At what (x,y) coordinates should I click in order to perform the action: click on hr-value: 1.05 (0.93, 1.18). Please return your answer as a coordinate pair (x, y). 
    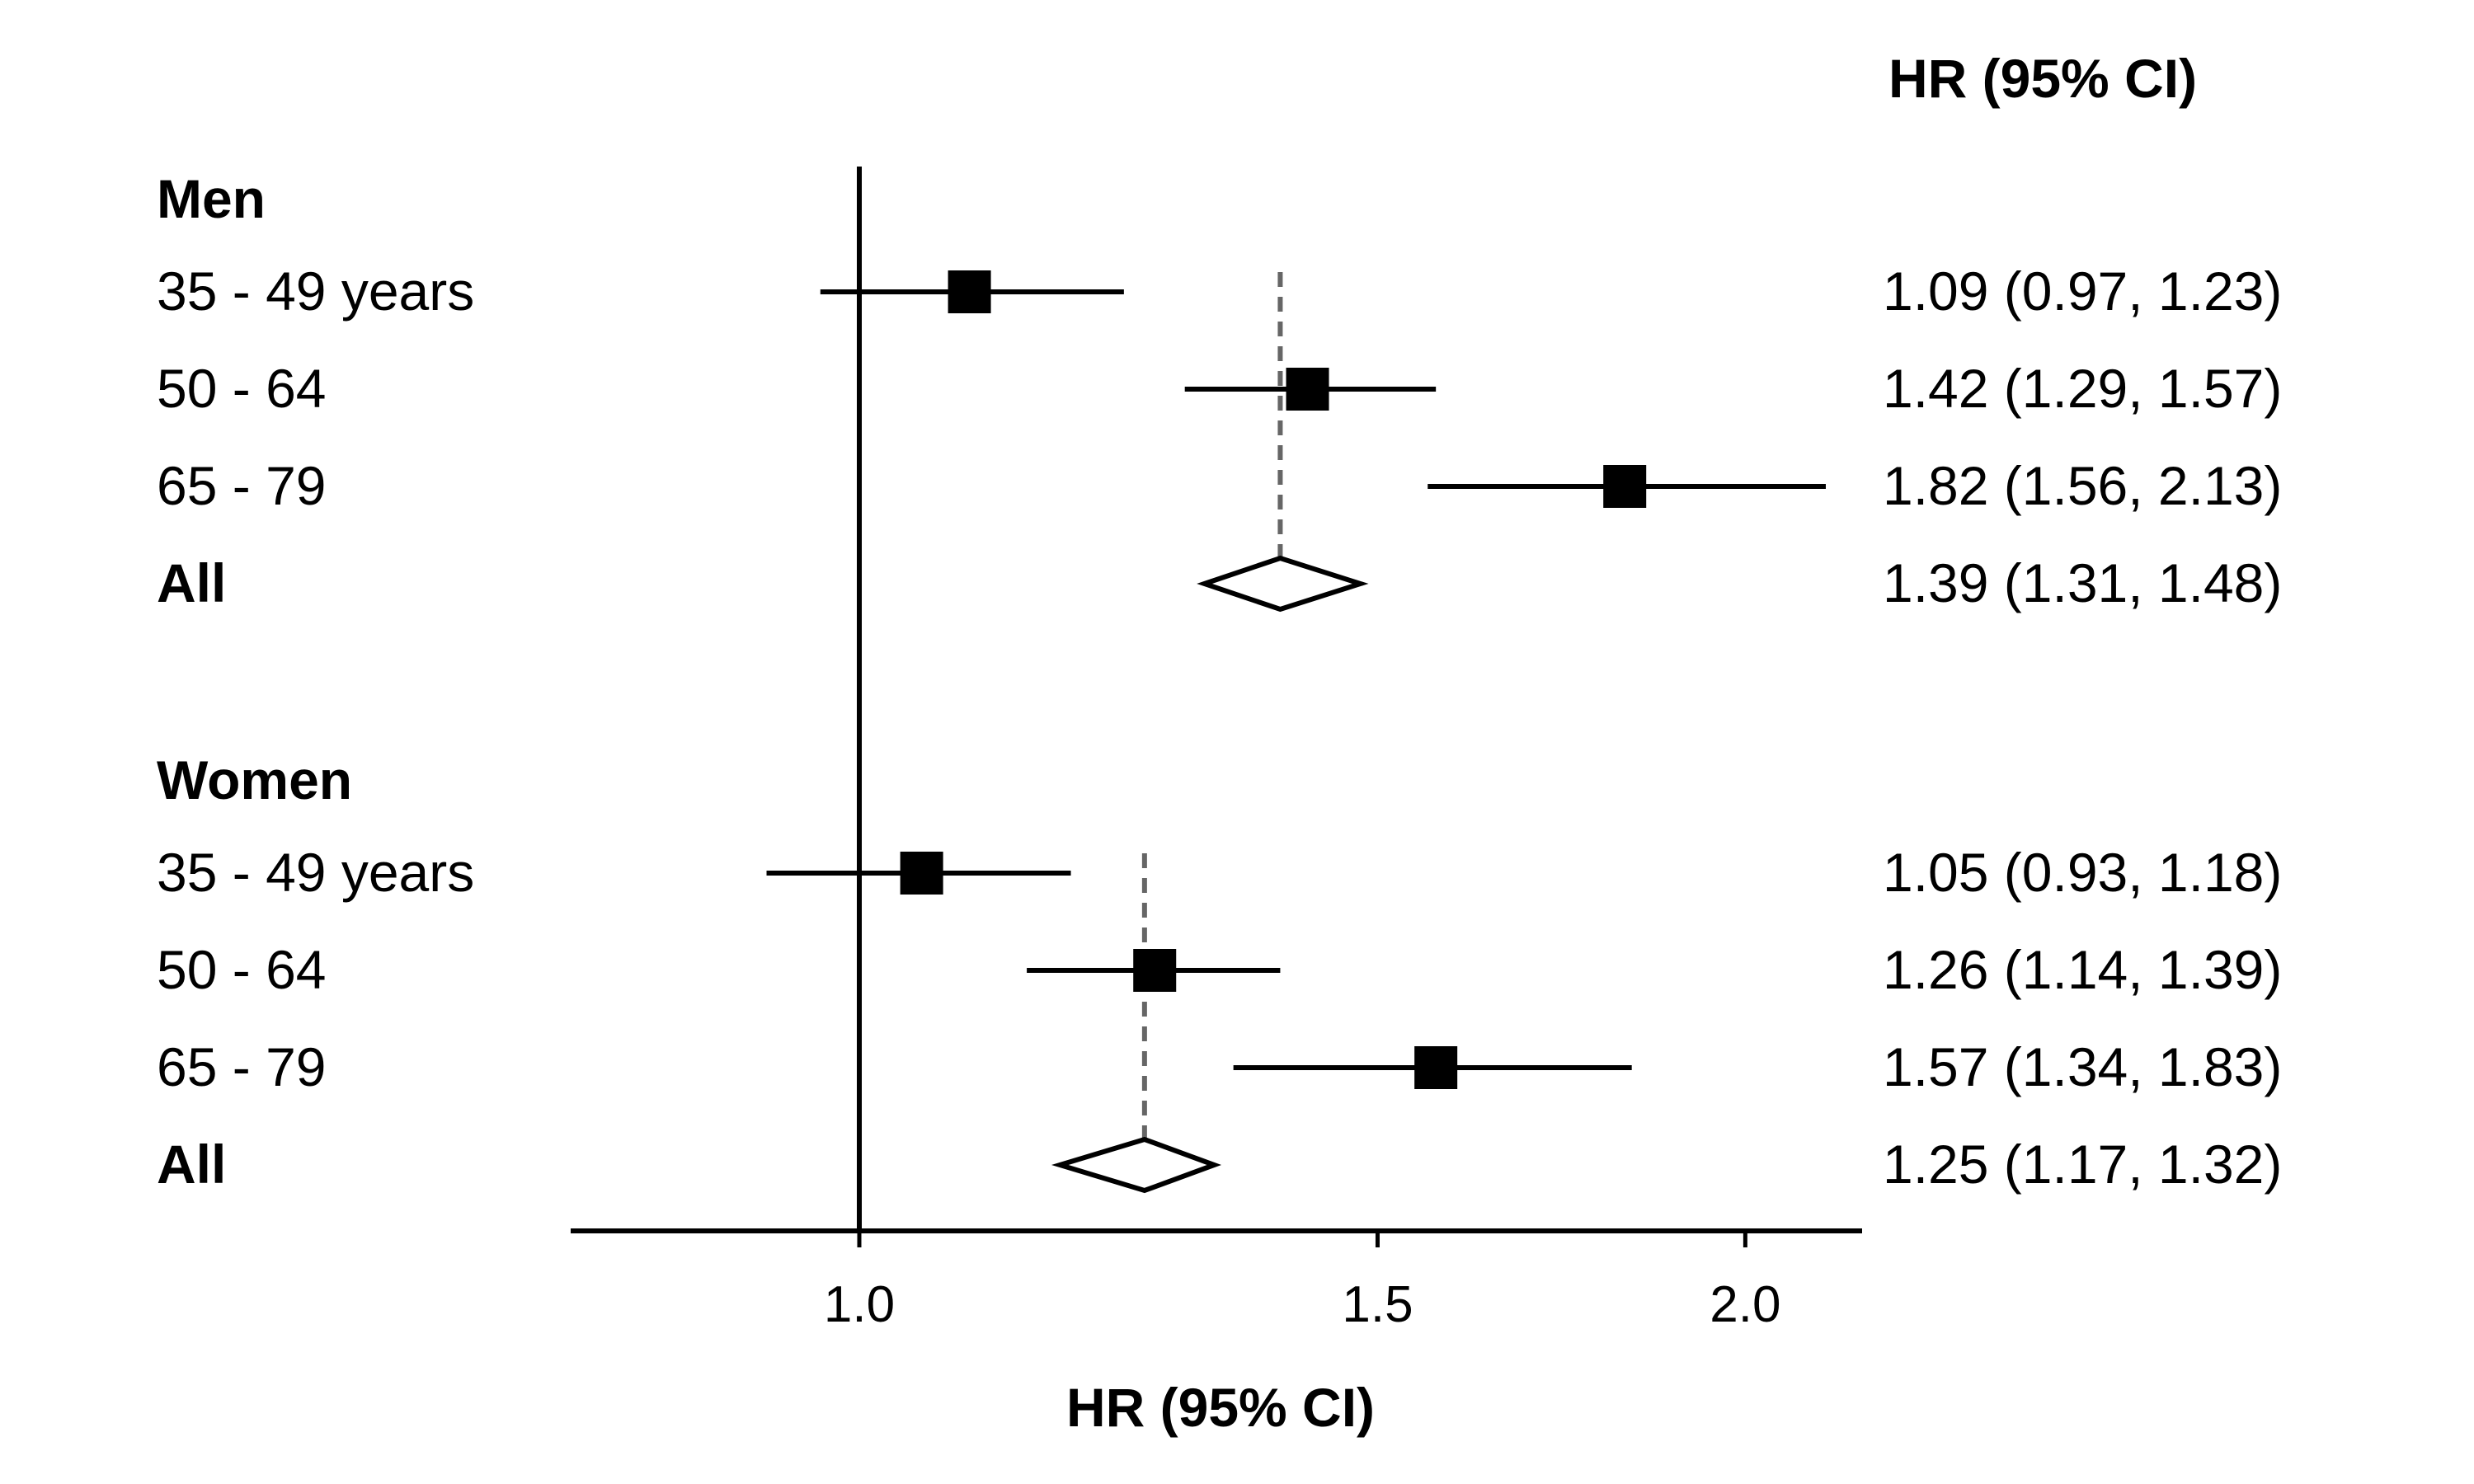
    Looking at the image, I should click on (2082, 873).